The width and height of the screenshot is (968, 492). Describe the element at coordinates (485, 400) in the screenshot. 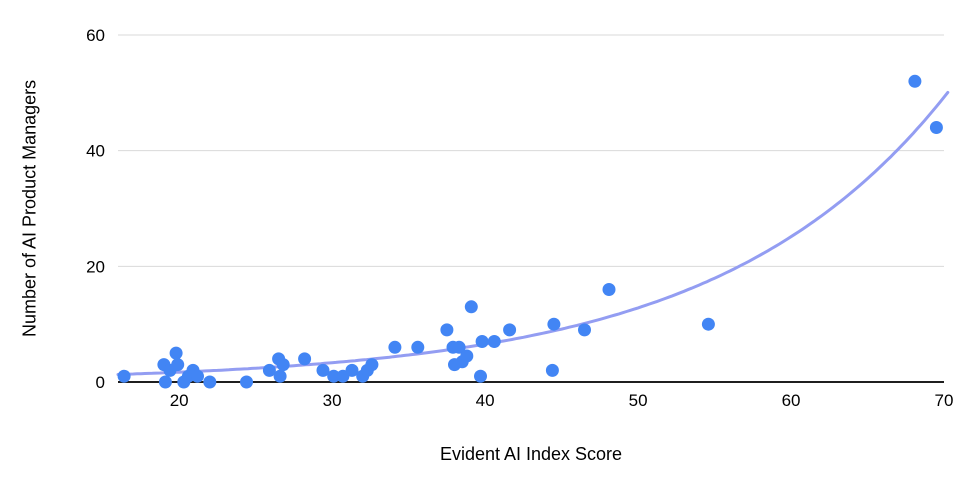

I see `x-tick-label: 40` at that location.